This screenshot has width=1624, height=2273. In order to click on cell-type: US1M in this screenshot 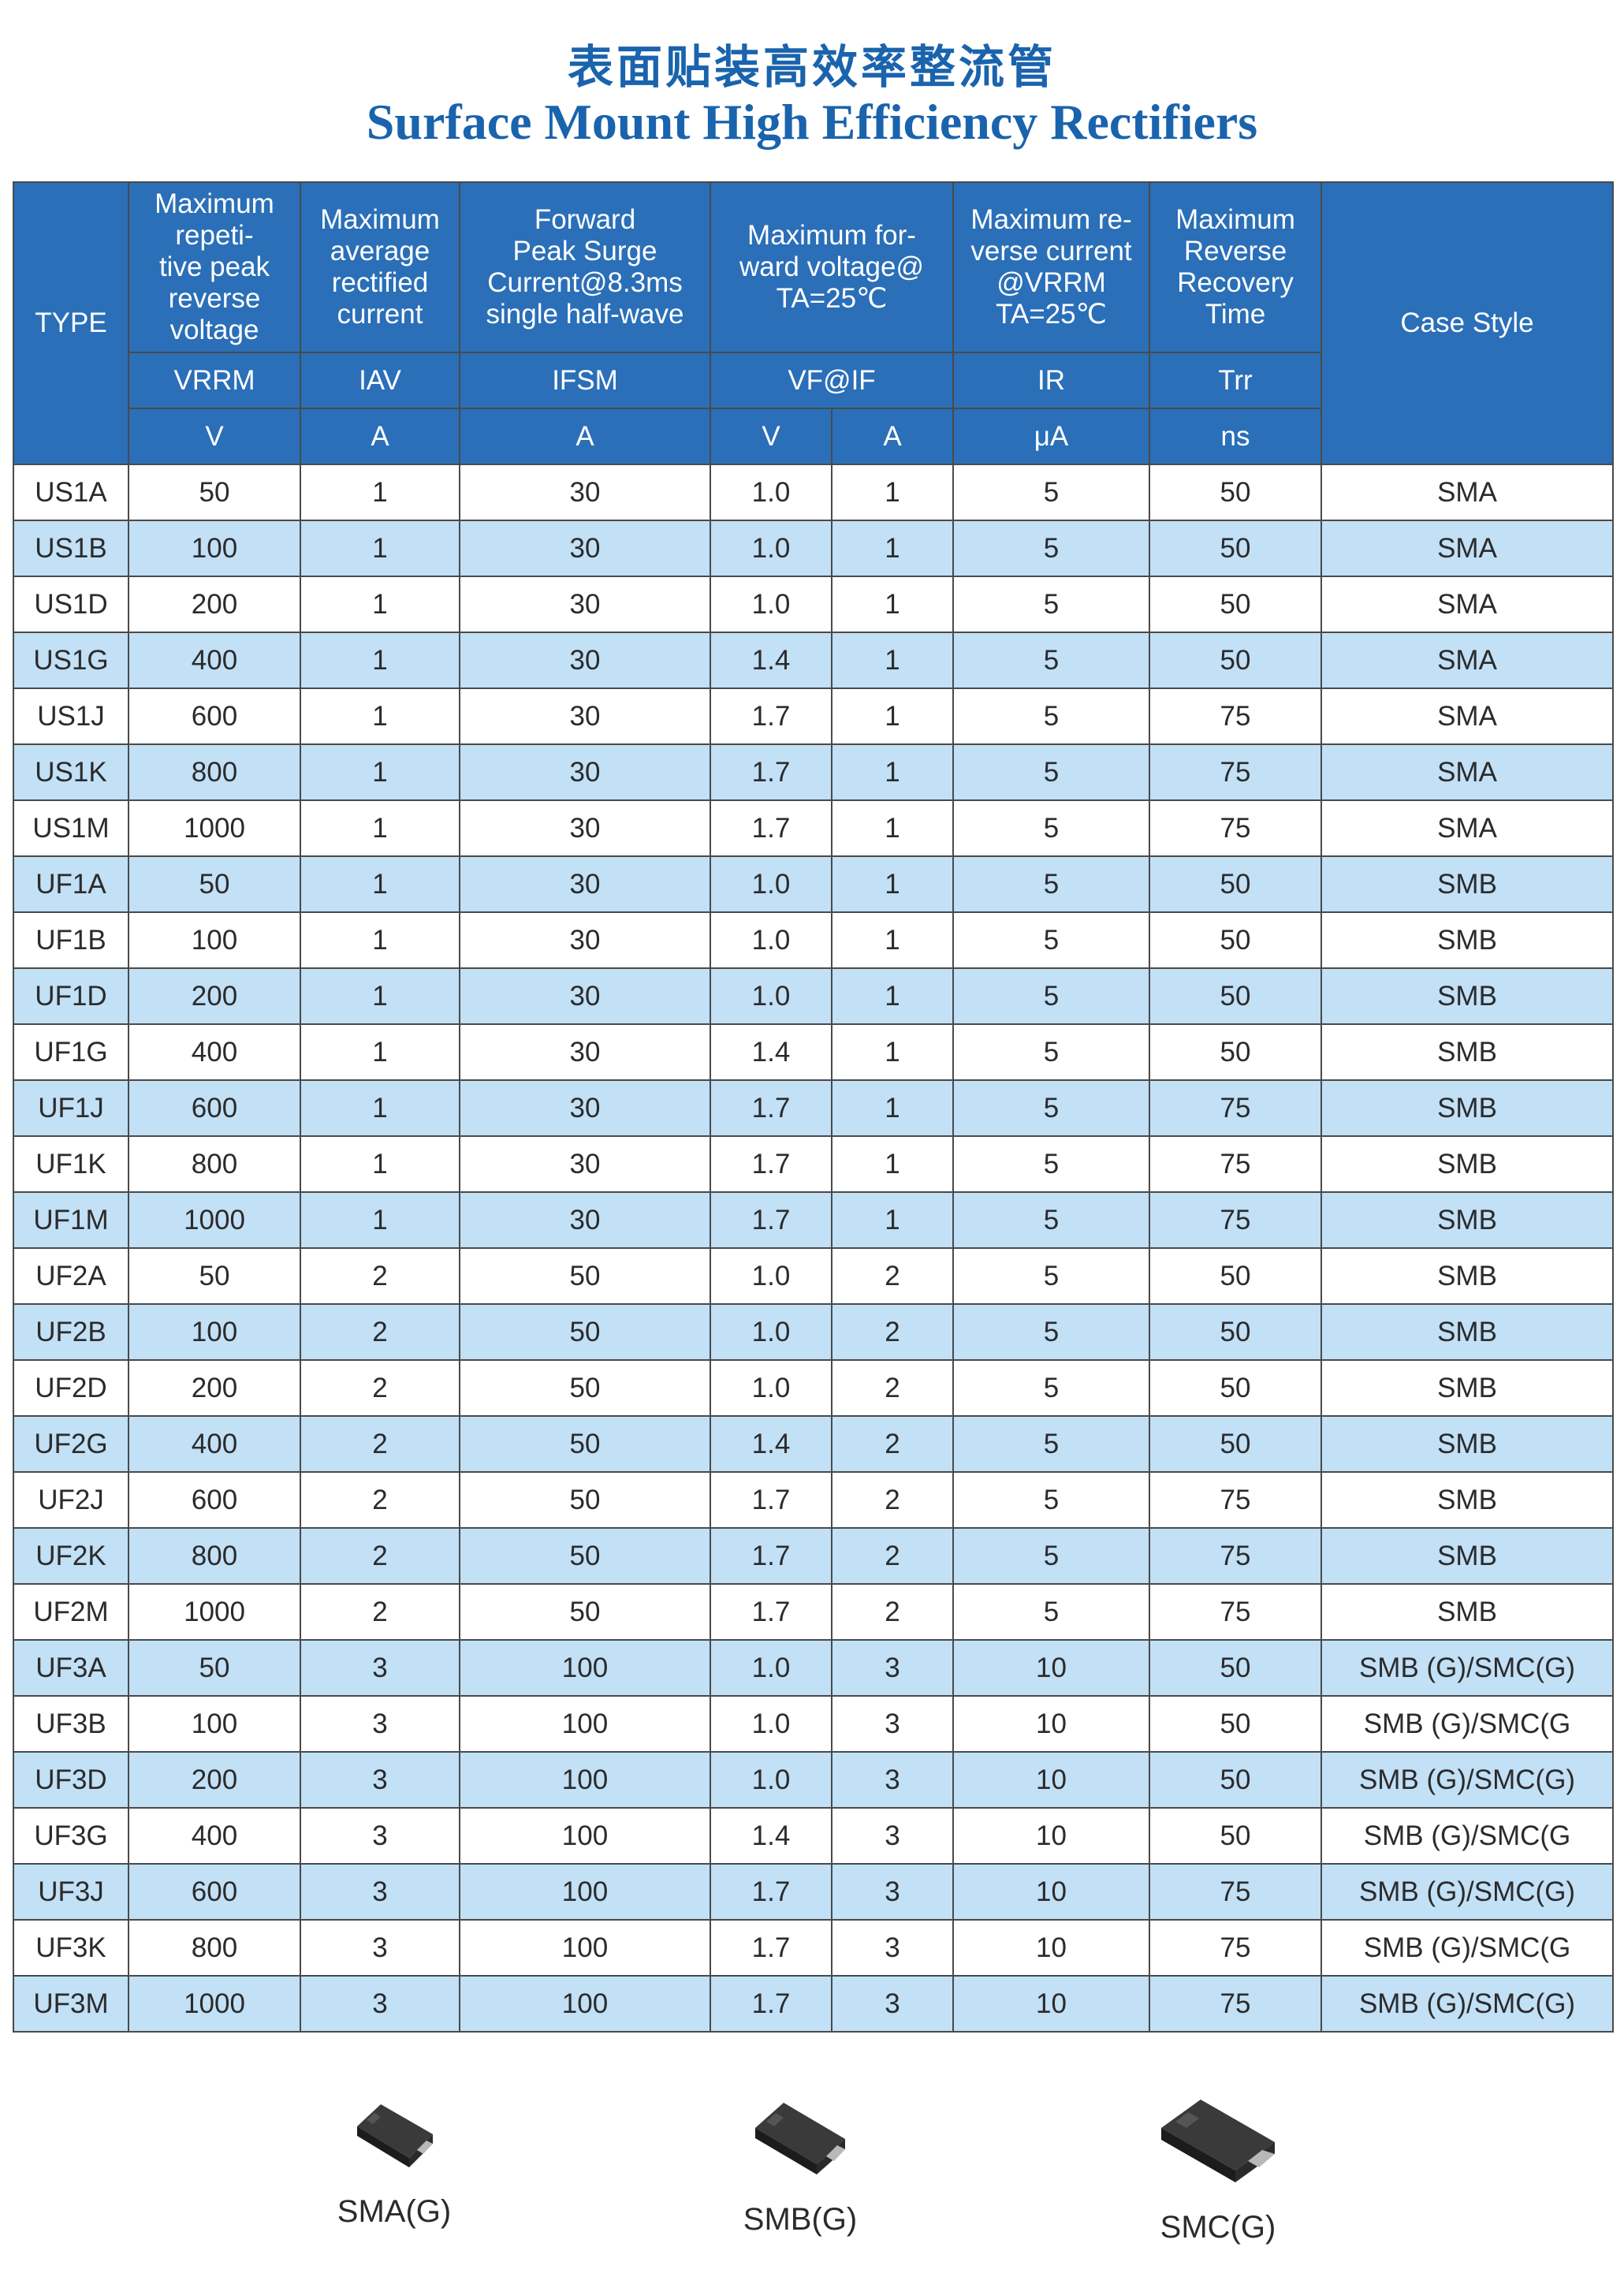, I will do `click(71, 828)`.